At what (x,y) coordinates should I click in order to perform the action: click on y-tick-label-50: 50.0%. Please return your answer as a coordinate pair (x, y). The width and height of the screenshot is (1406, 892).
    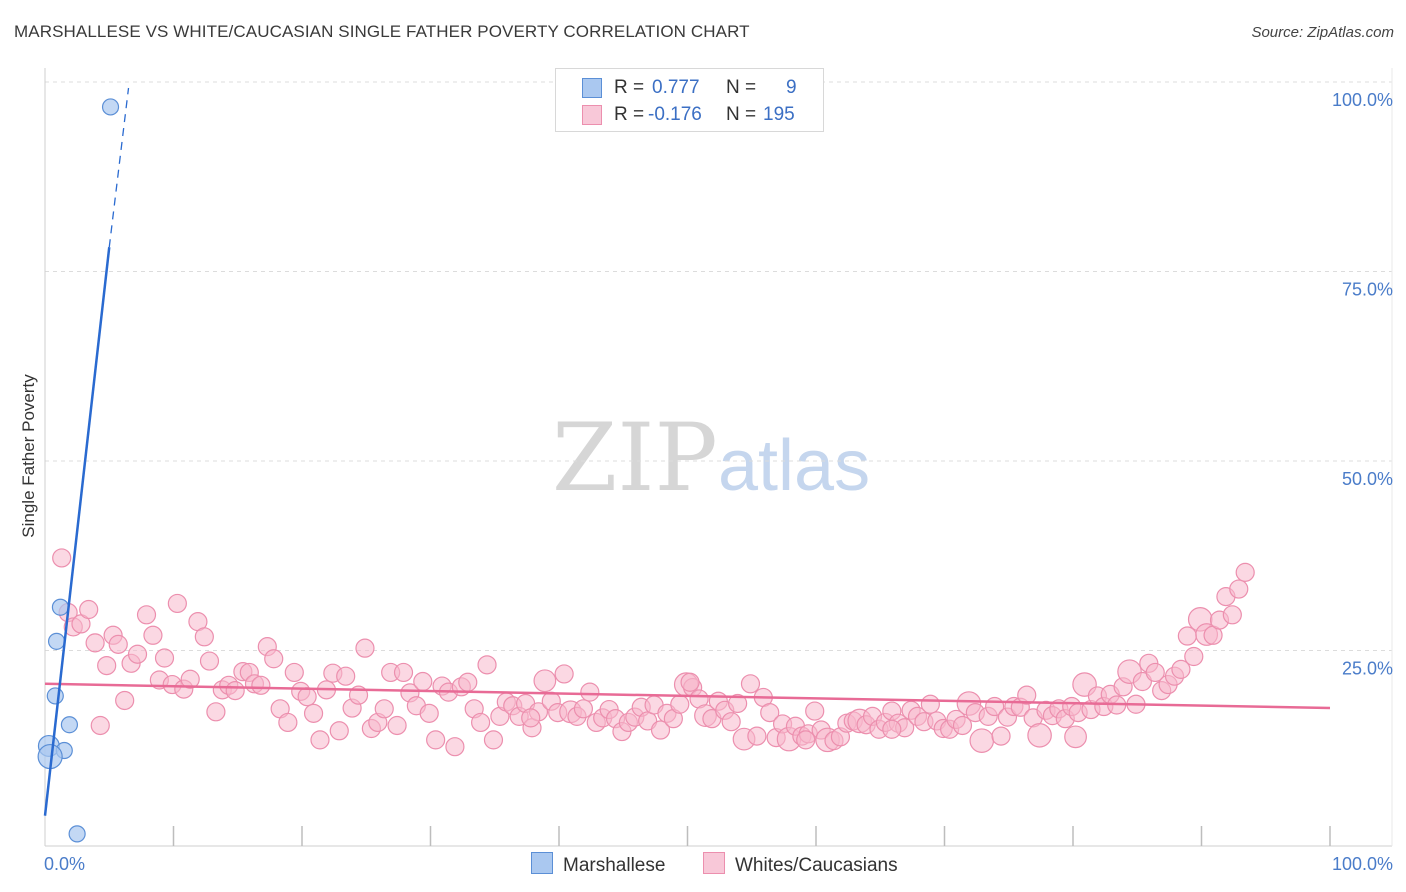
    Looking at the image, I should click on (1367, 479).